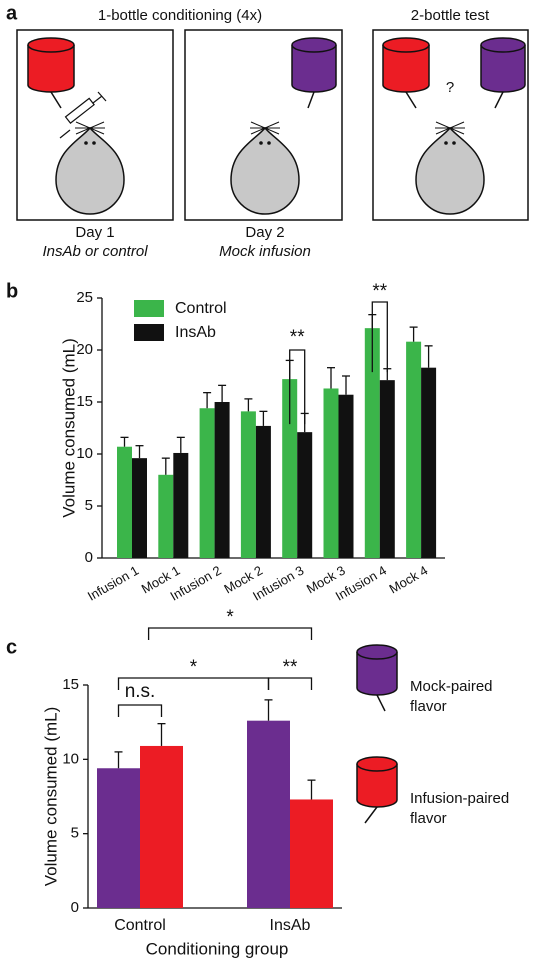 Image resolution: width=533 pixels, height=970 pixels. What do you see at coordinates (140, 691) in the screenshot?
I see `significance-label: n.s.` at bounding box center [140, 691].